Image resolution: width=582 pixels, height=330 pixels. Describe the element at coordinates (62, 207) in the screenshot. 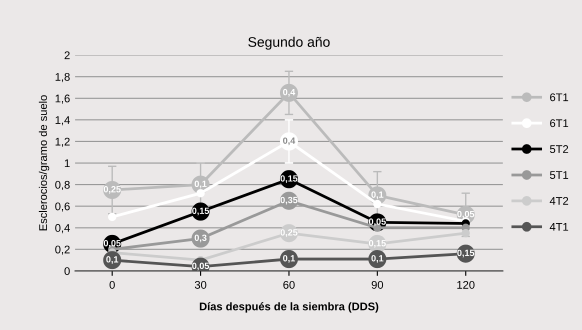

I see `y-tick-label: 0,6` at that location.